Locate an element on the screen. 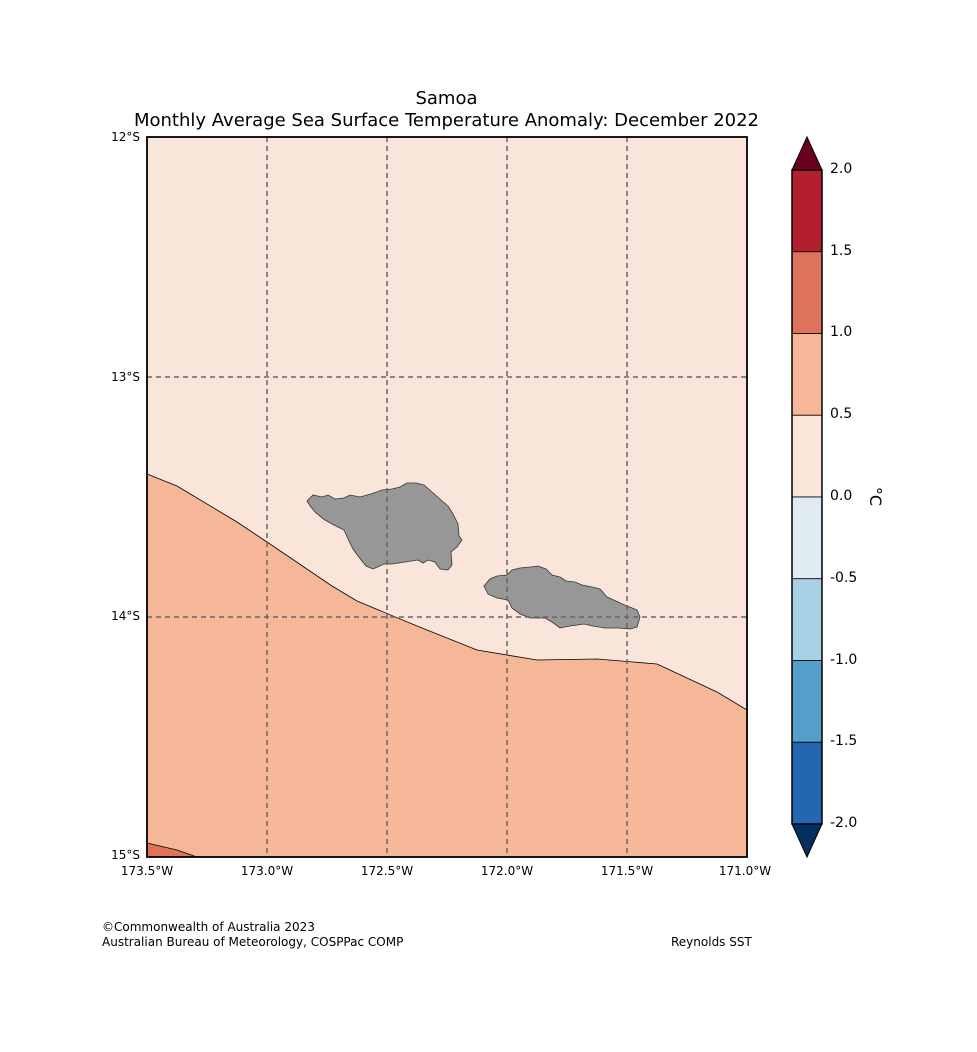  copyright-text: ©Commonwealth of Australia 2023 is located at coordinates (208, 927).